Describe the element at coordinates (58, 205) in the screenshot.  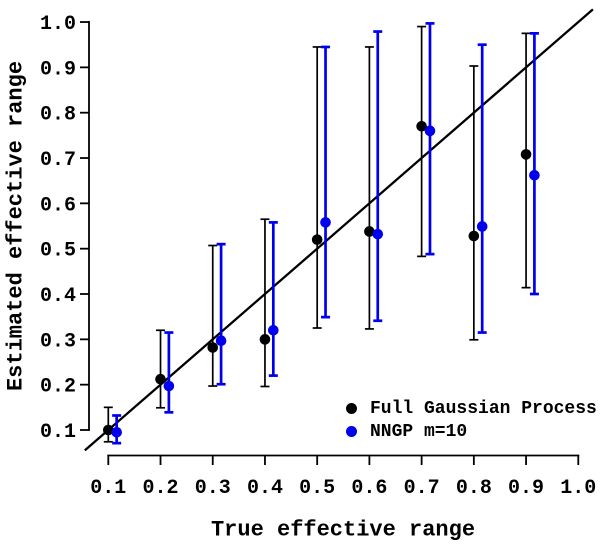
I see `y-tick-label: 0.6` at that location.